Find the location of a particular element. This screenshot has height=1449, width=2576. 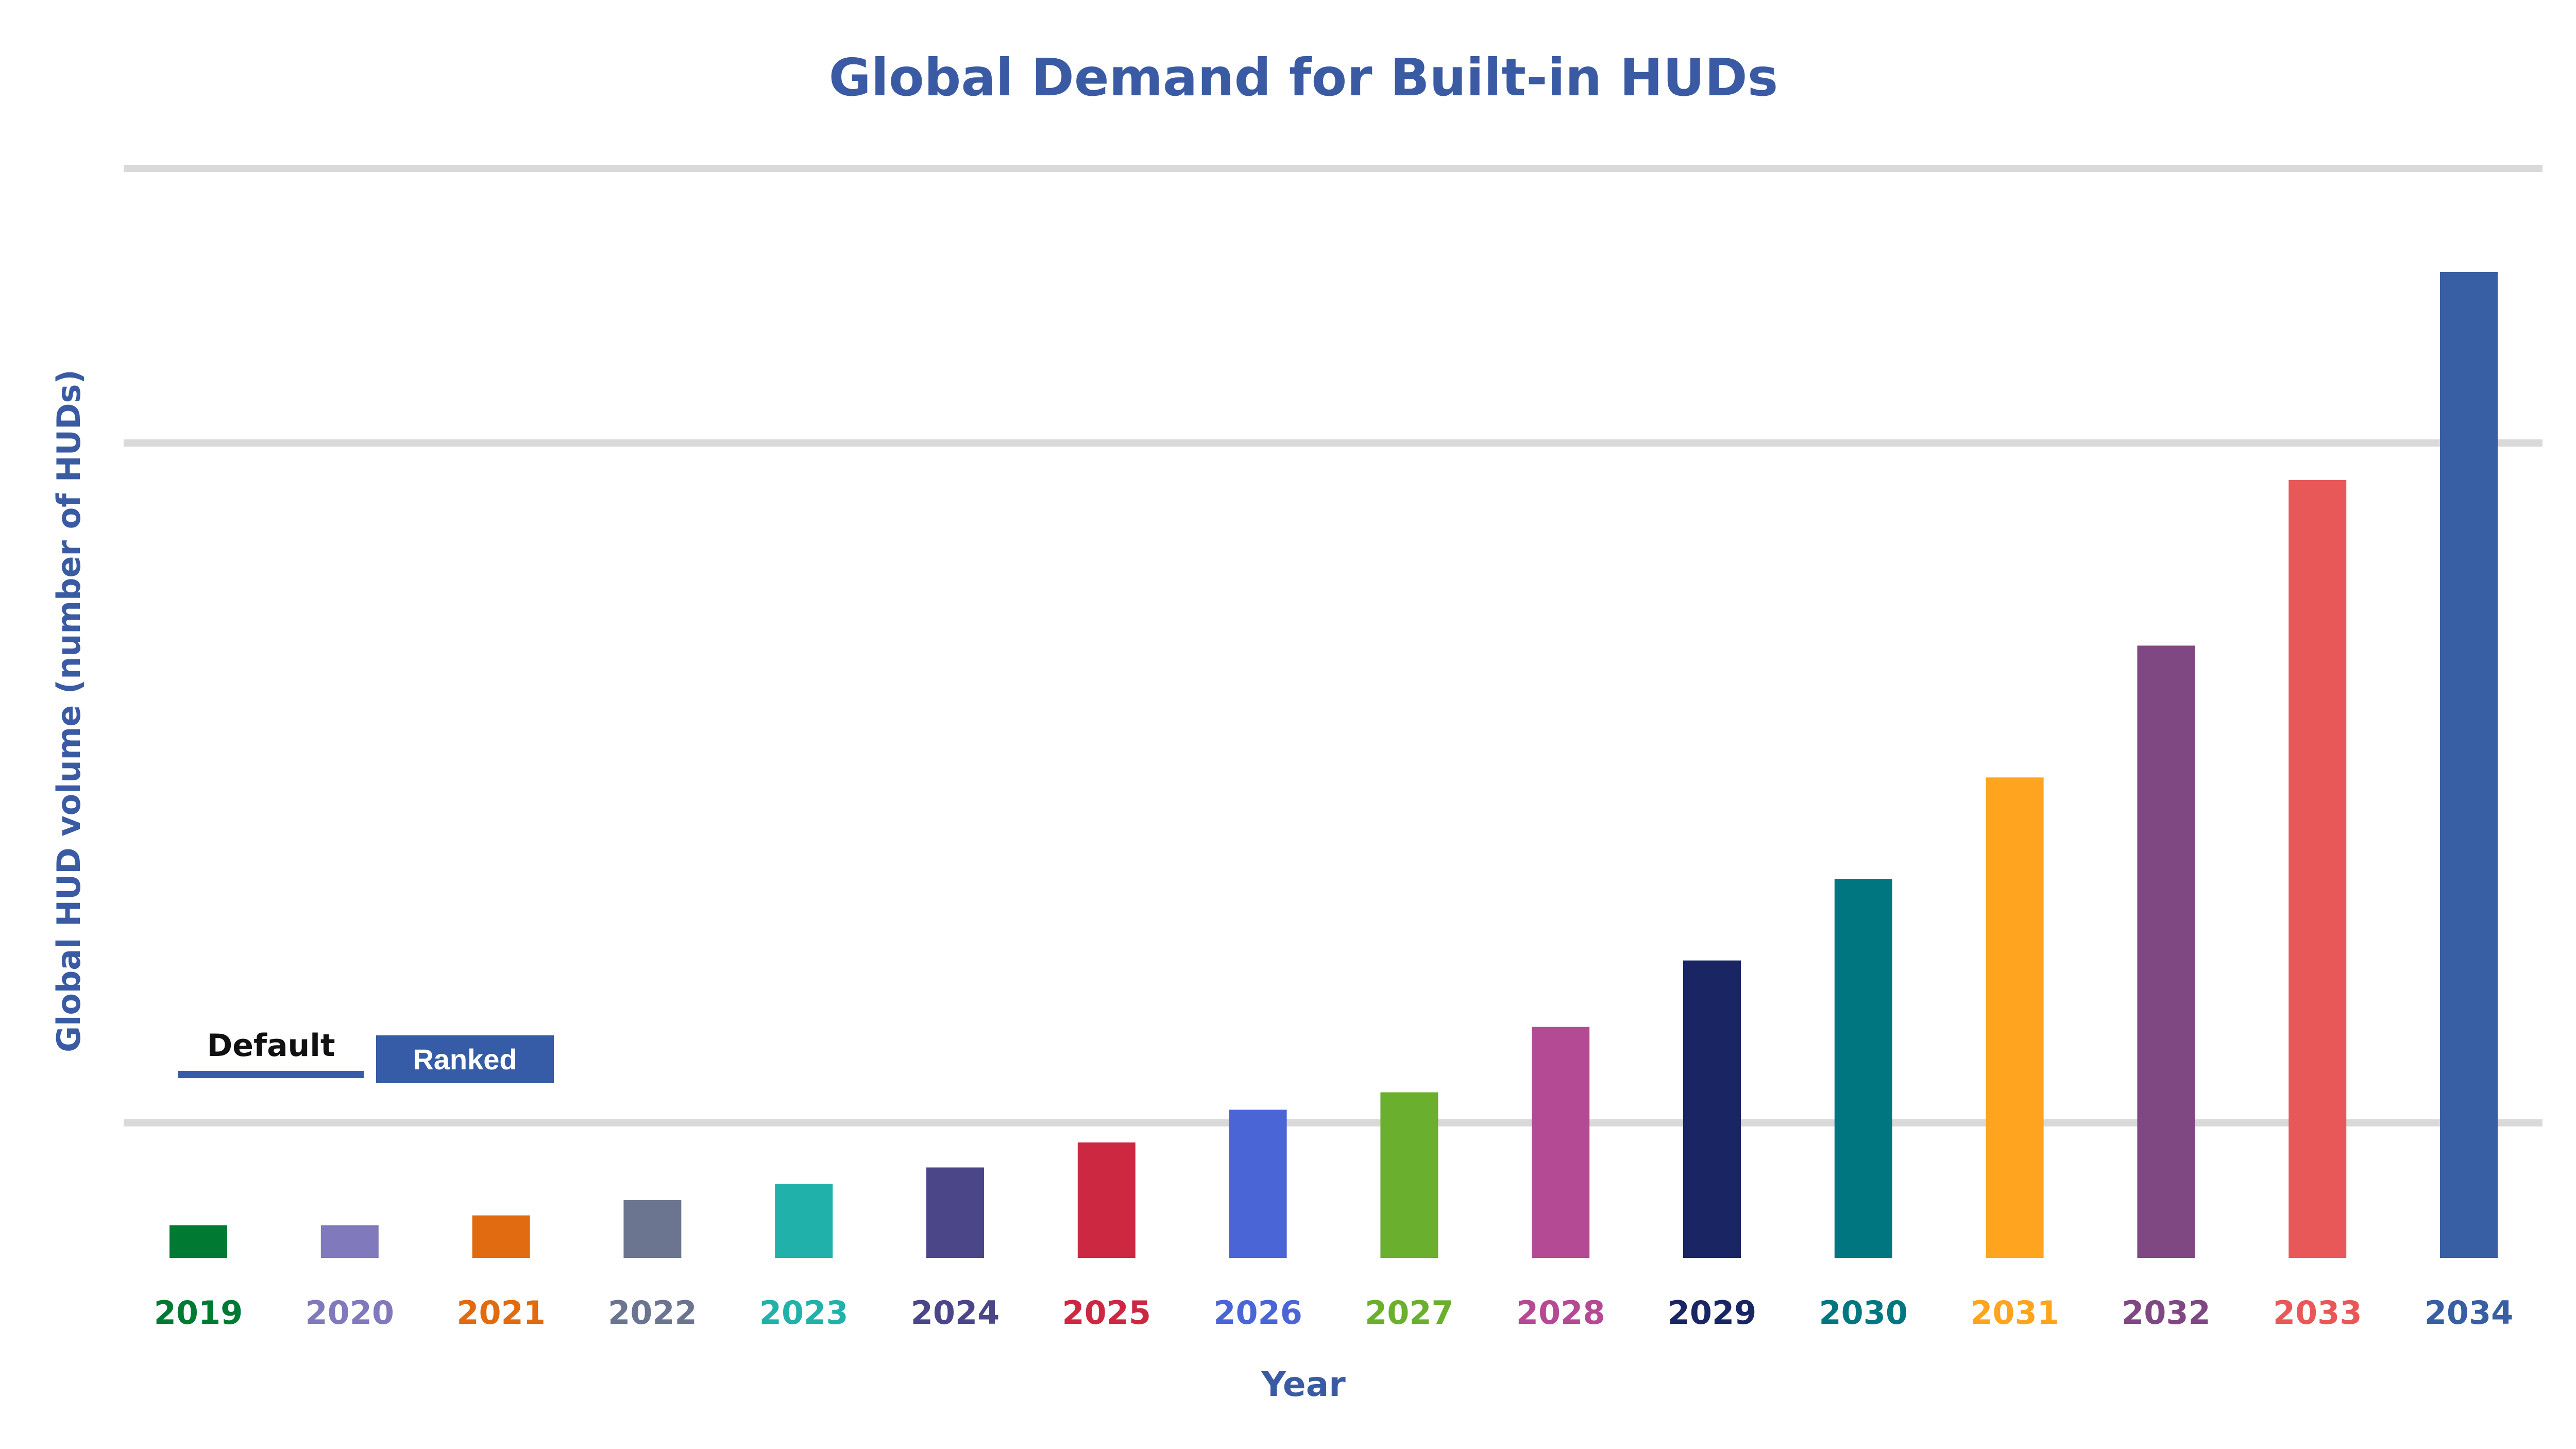

x-tick-label: 2026 is located at coordinates (1257, 1313).